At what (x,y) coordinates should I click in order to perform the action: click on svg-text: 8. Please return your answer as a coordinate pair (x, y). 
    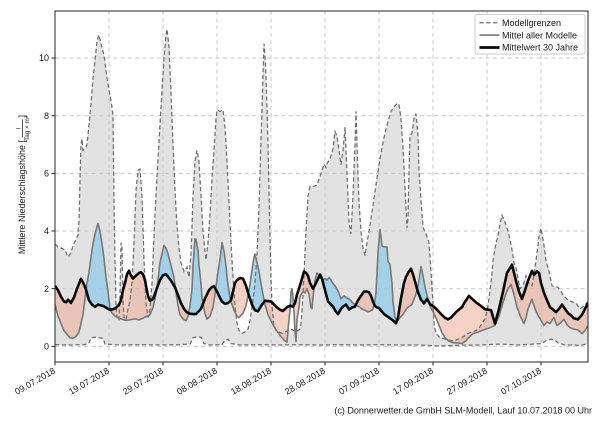
    Looking at the image, I should click on (46, 116).